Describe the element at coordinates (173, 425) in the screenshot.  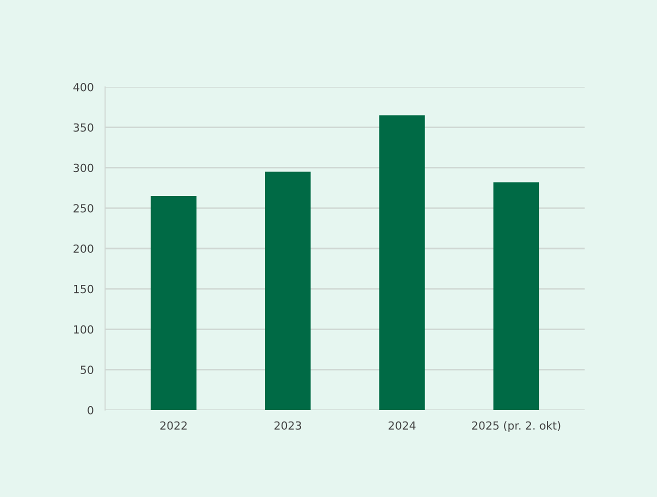
I see `x-tick-label: 2022` at that location.